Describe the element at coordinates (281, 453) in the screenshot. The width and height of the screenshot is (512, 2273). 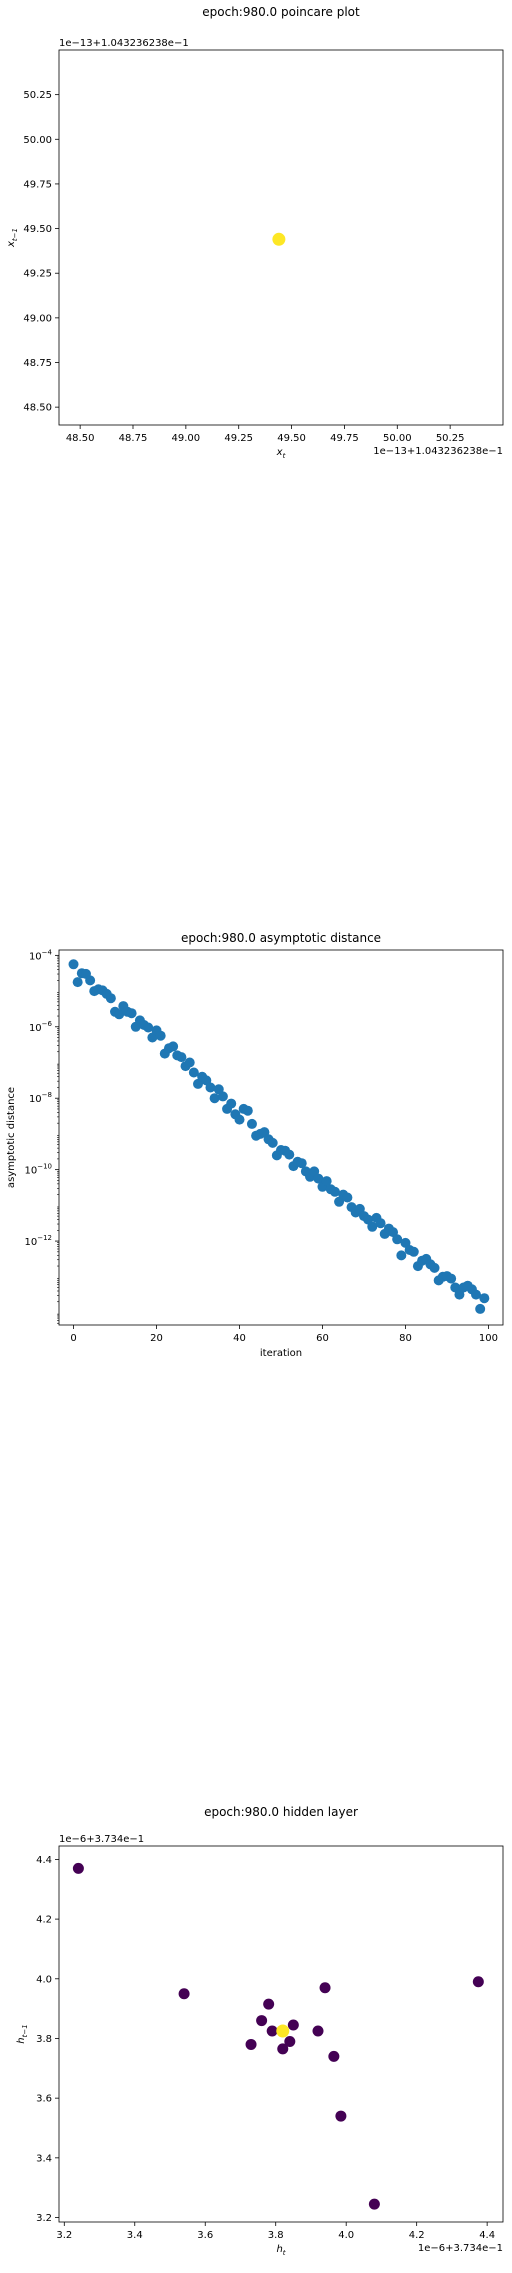
I see `chart1-x-axis-label: xt` at that location.